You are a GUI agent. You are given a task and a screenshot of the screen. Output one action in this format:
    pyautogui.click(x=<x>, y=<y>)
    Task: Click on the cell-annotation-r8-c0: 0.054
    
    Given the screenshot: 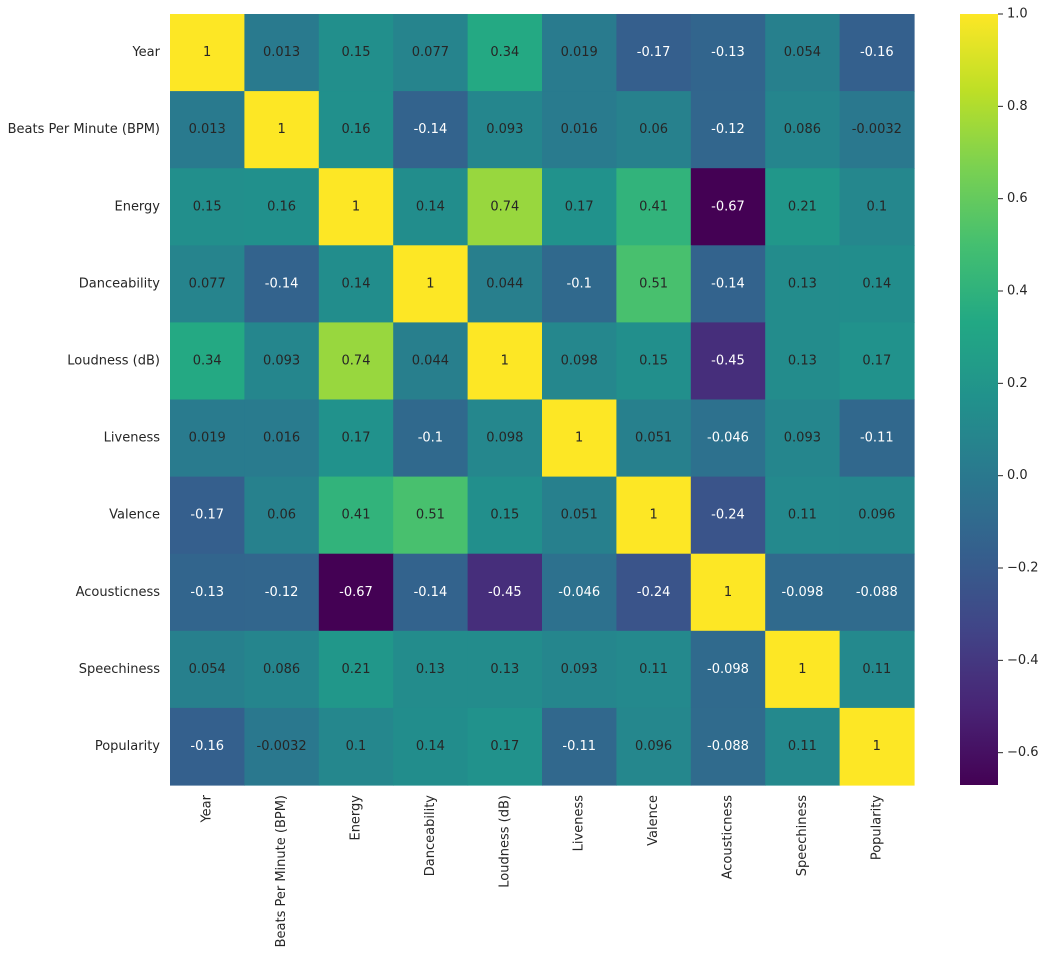 What is the action you would take?
    pyautogui.click(x=207, y=669)
    